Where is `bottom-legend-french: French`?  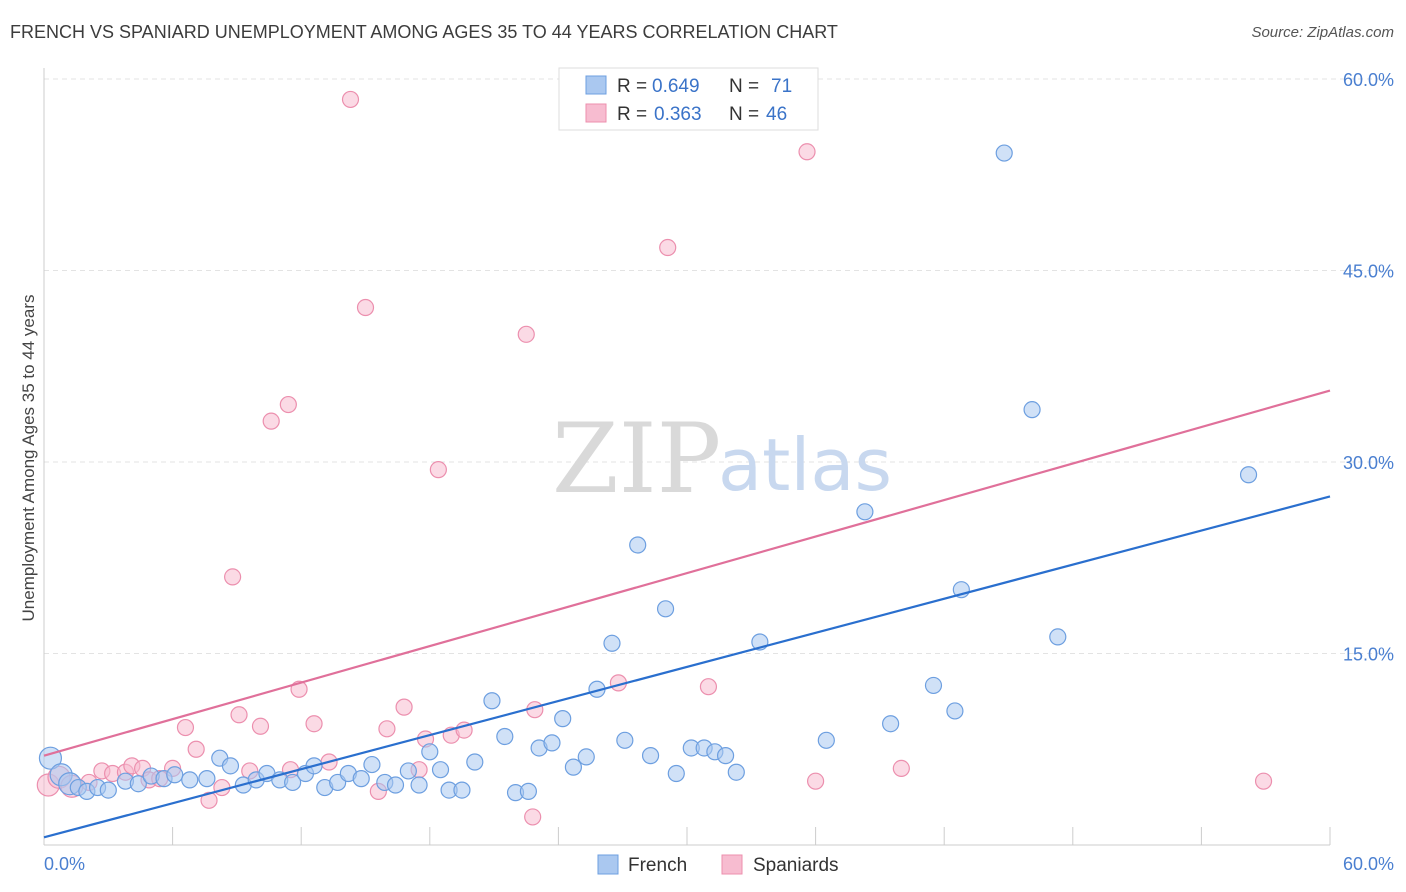
bottom-legend-french: French is located at coordinates (657, 865).